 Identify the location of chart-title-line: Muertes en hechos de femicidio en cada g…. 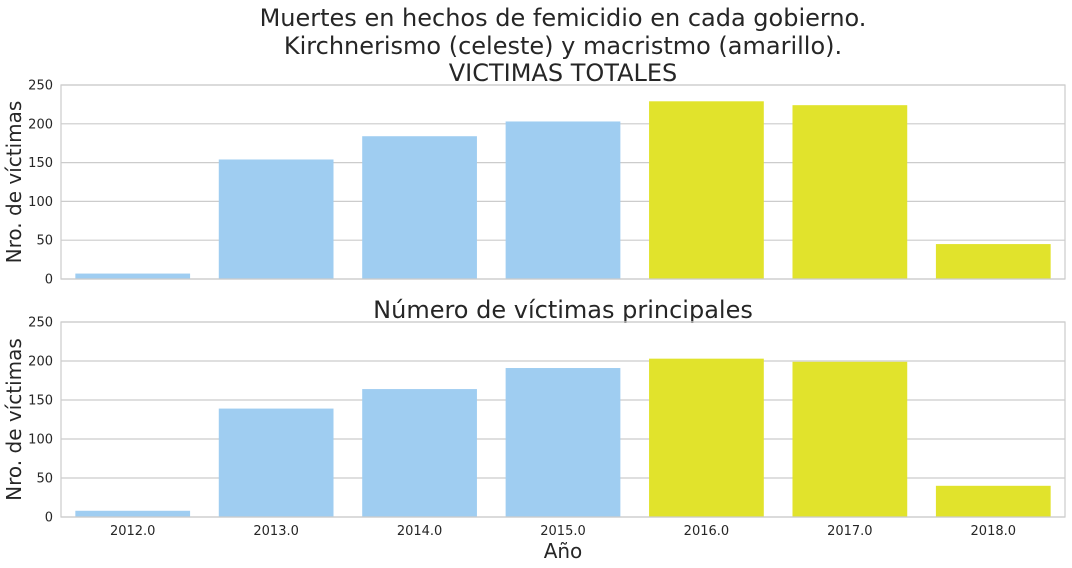
(563, 18).